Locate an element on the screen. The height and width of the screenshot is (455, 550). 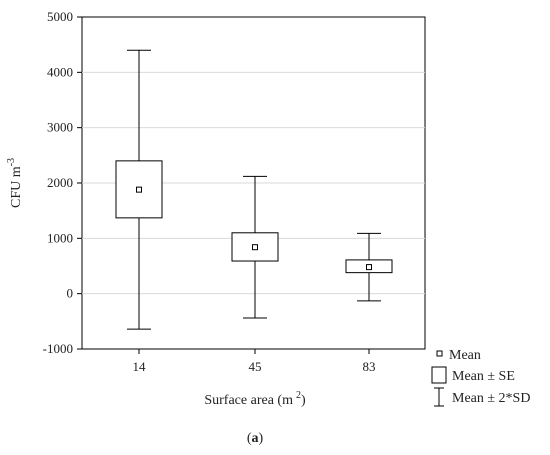
y-axis-title-superscript: -3 is located at coordinates (11, 162).